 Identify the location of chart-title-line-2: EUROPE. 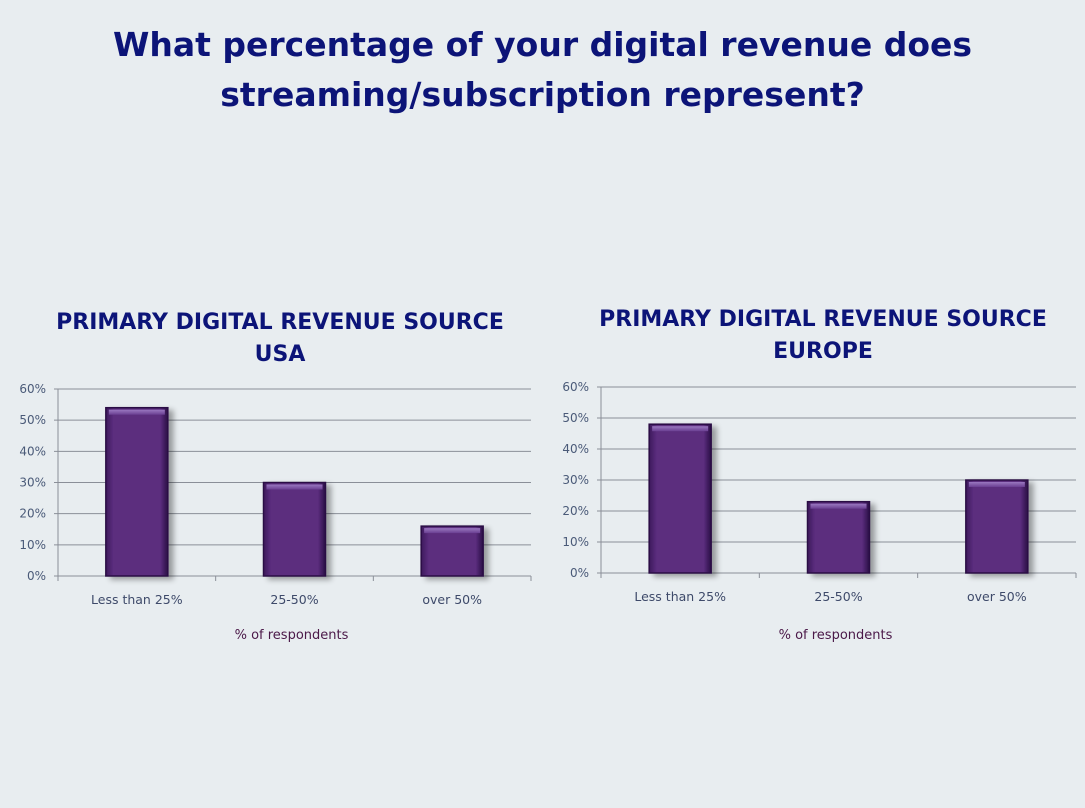
(823, 351).